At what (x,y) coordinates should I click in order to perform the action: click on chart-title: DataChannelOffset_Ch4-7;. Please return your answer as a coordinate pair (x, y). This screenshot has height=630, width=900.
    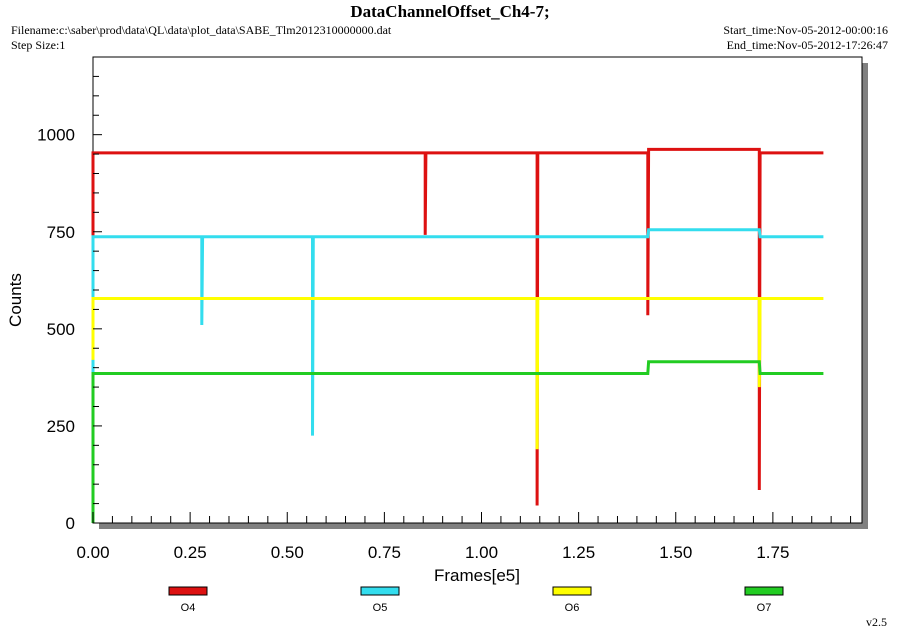
    Looking at the image, I should click on (449, 11).